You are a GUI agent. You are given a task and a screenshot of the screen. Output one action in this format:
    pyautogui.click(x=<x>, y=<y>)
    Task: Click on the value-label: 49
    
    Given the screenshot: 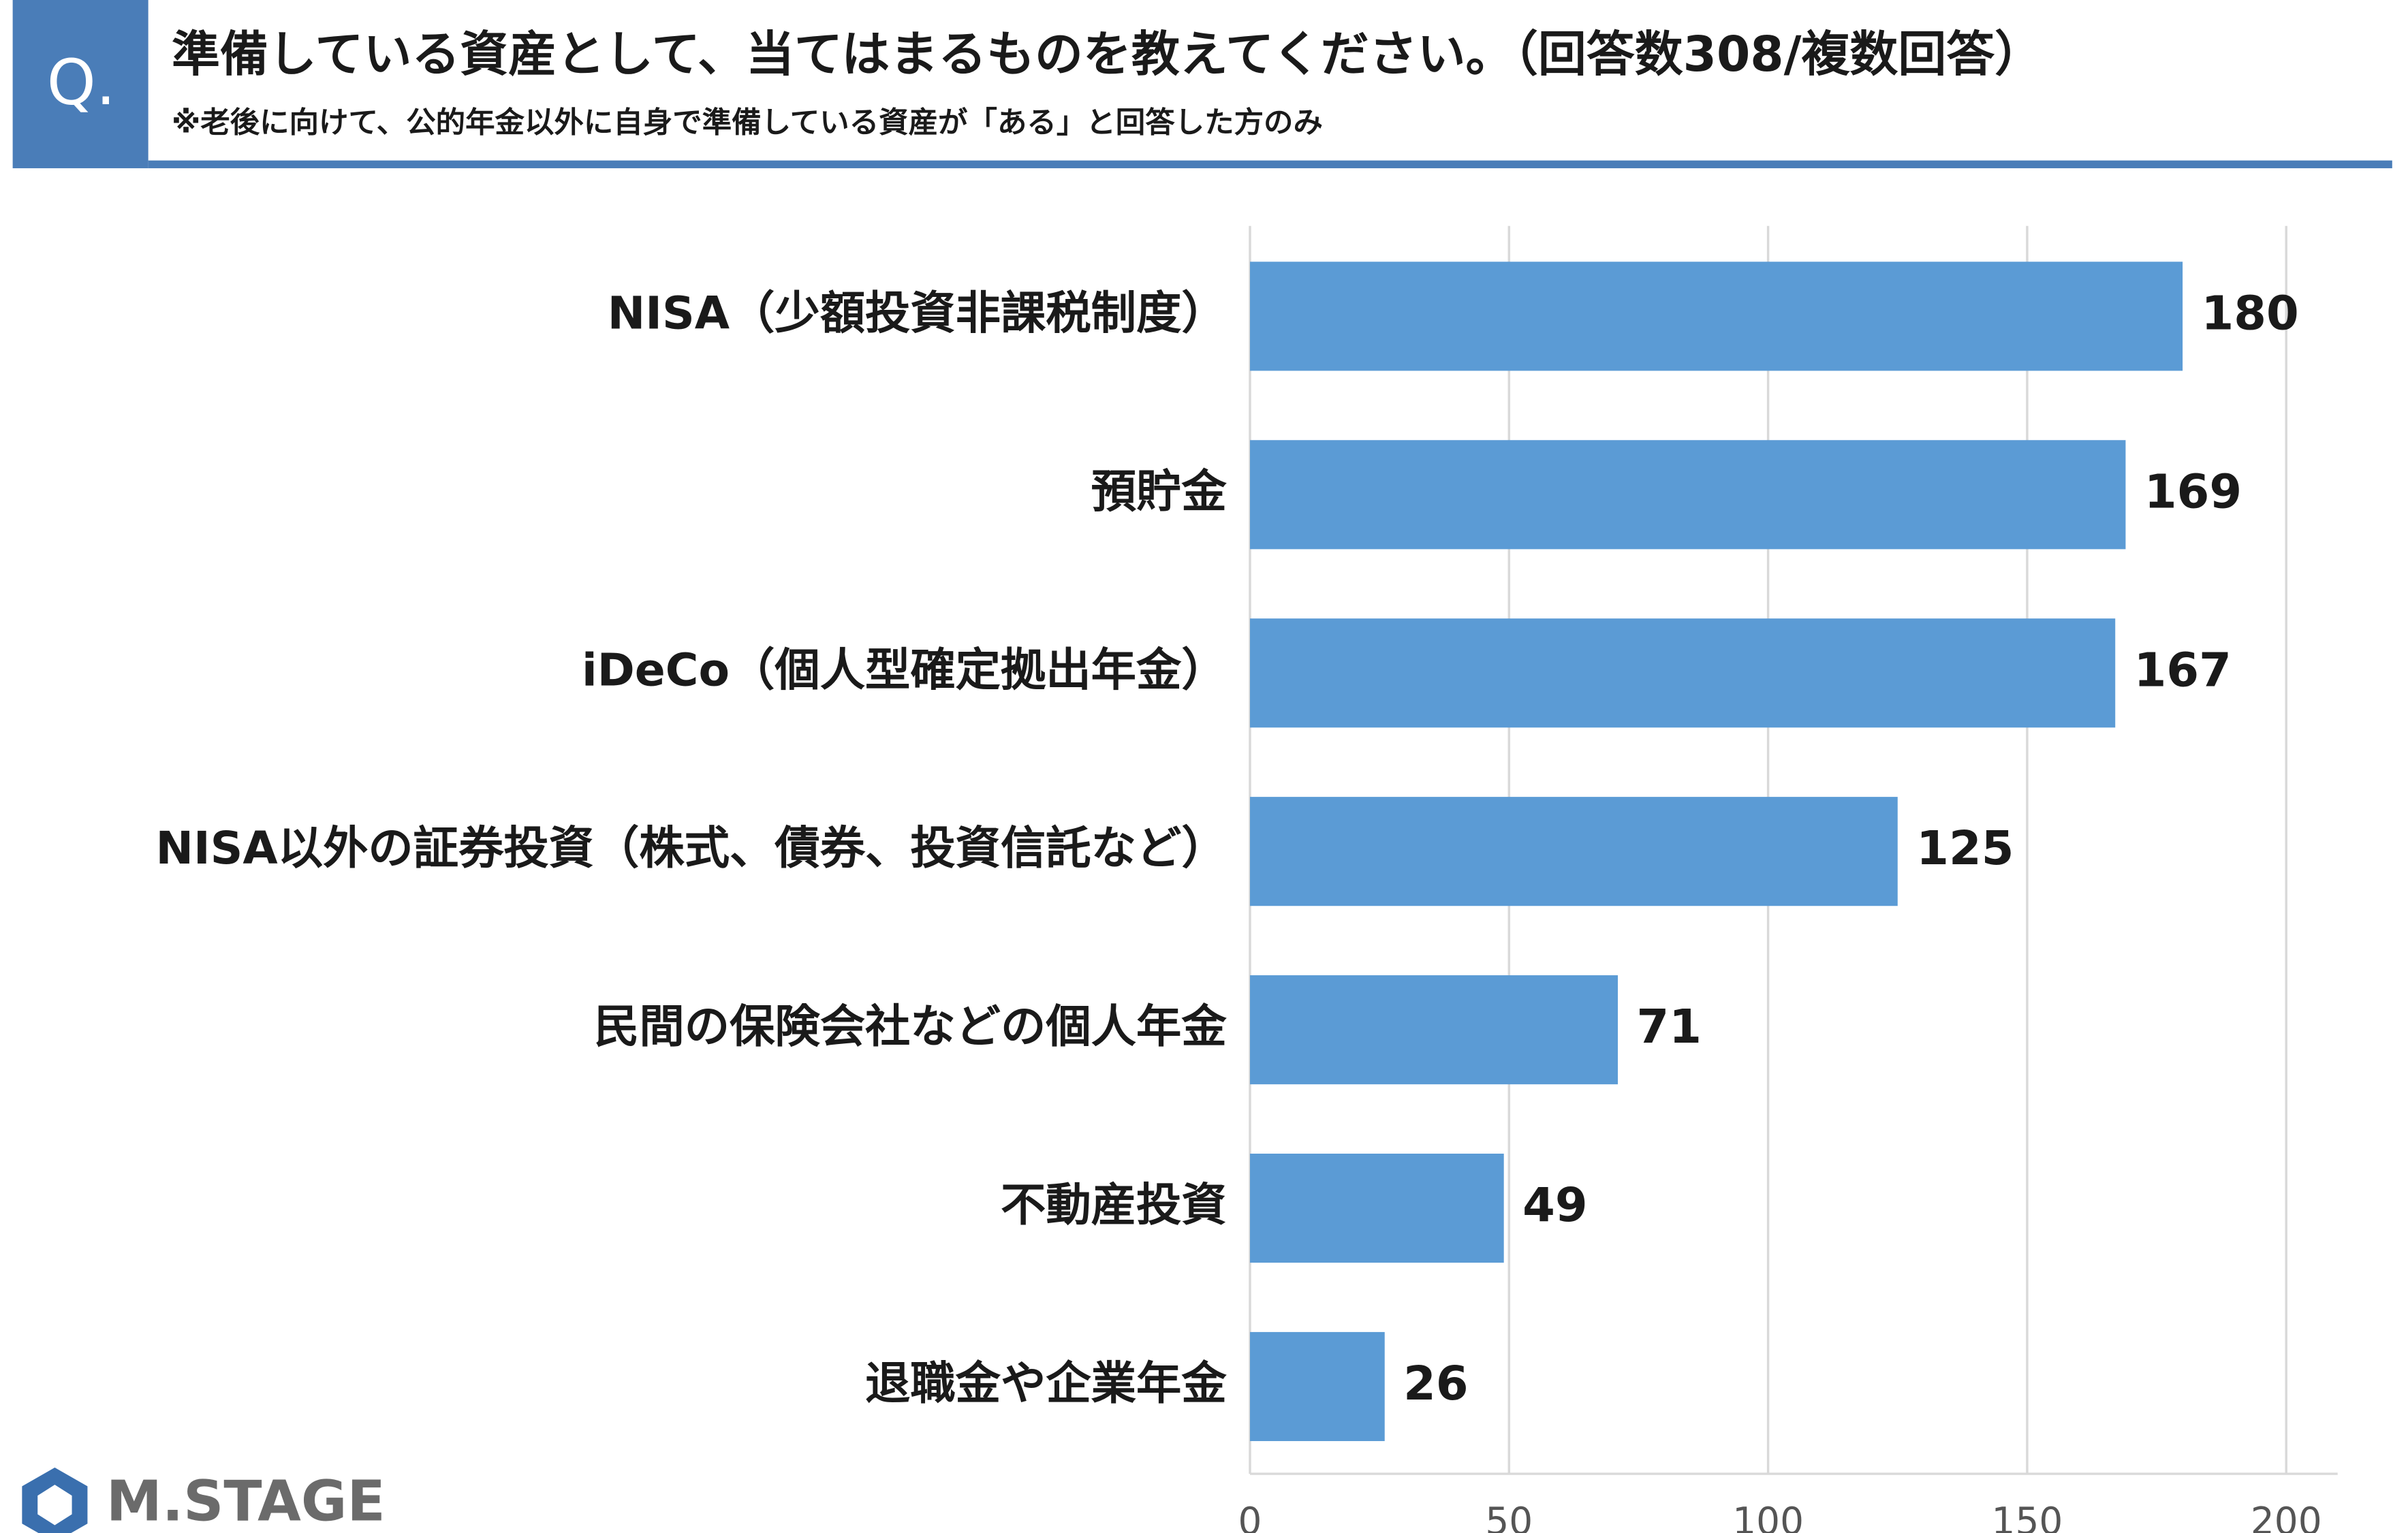 What is the action you would take?
    pyautogui.click(x=1554, y=1206)
    